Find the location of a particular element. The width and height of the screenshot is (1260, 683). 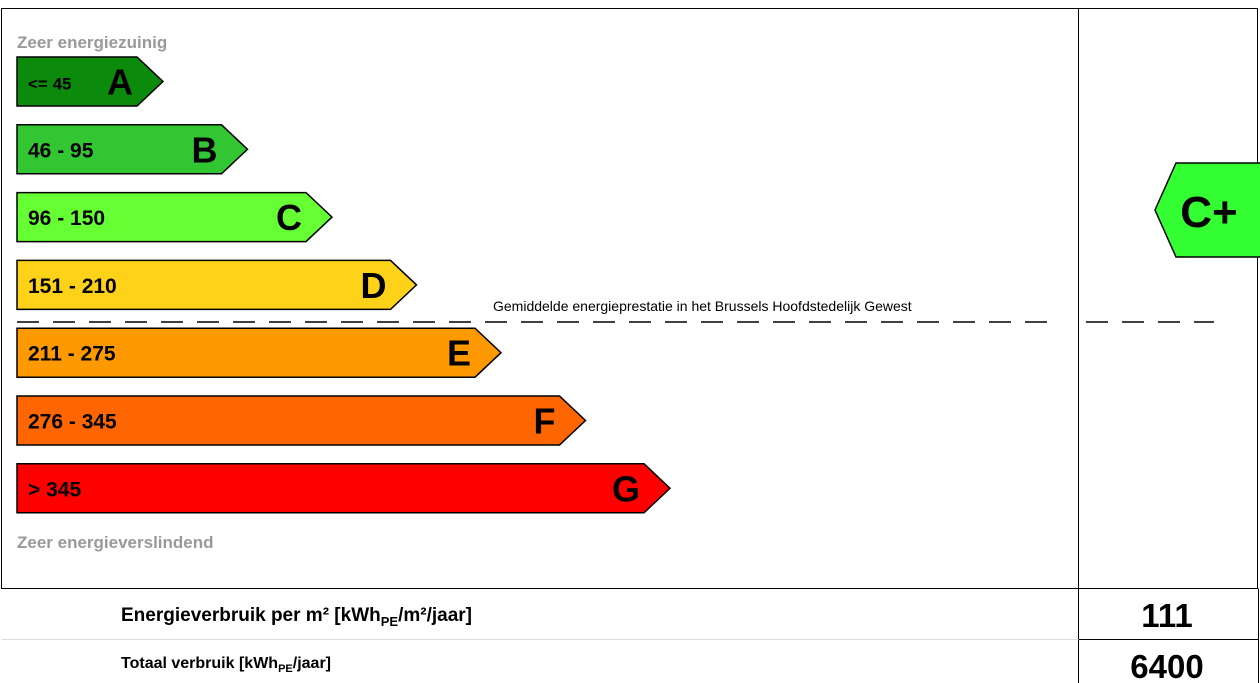

top-label: Zeer energiezuinig is located at coordinates (92, 42).